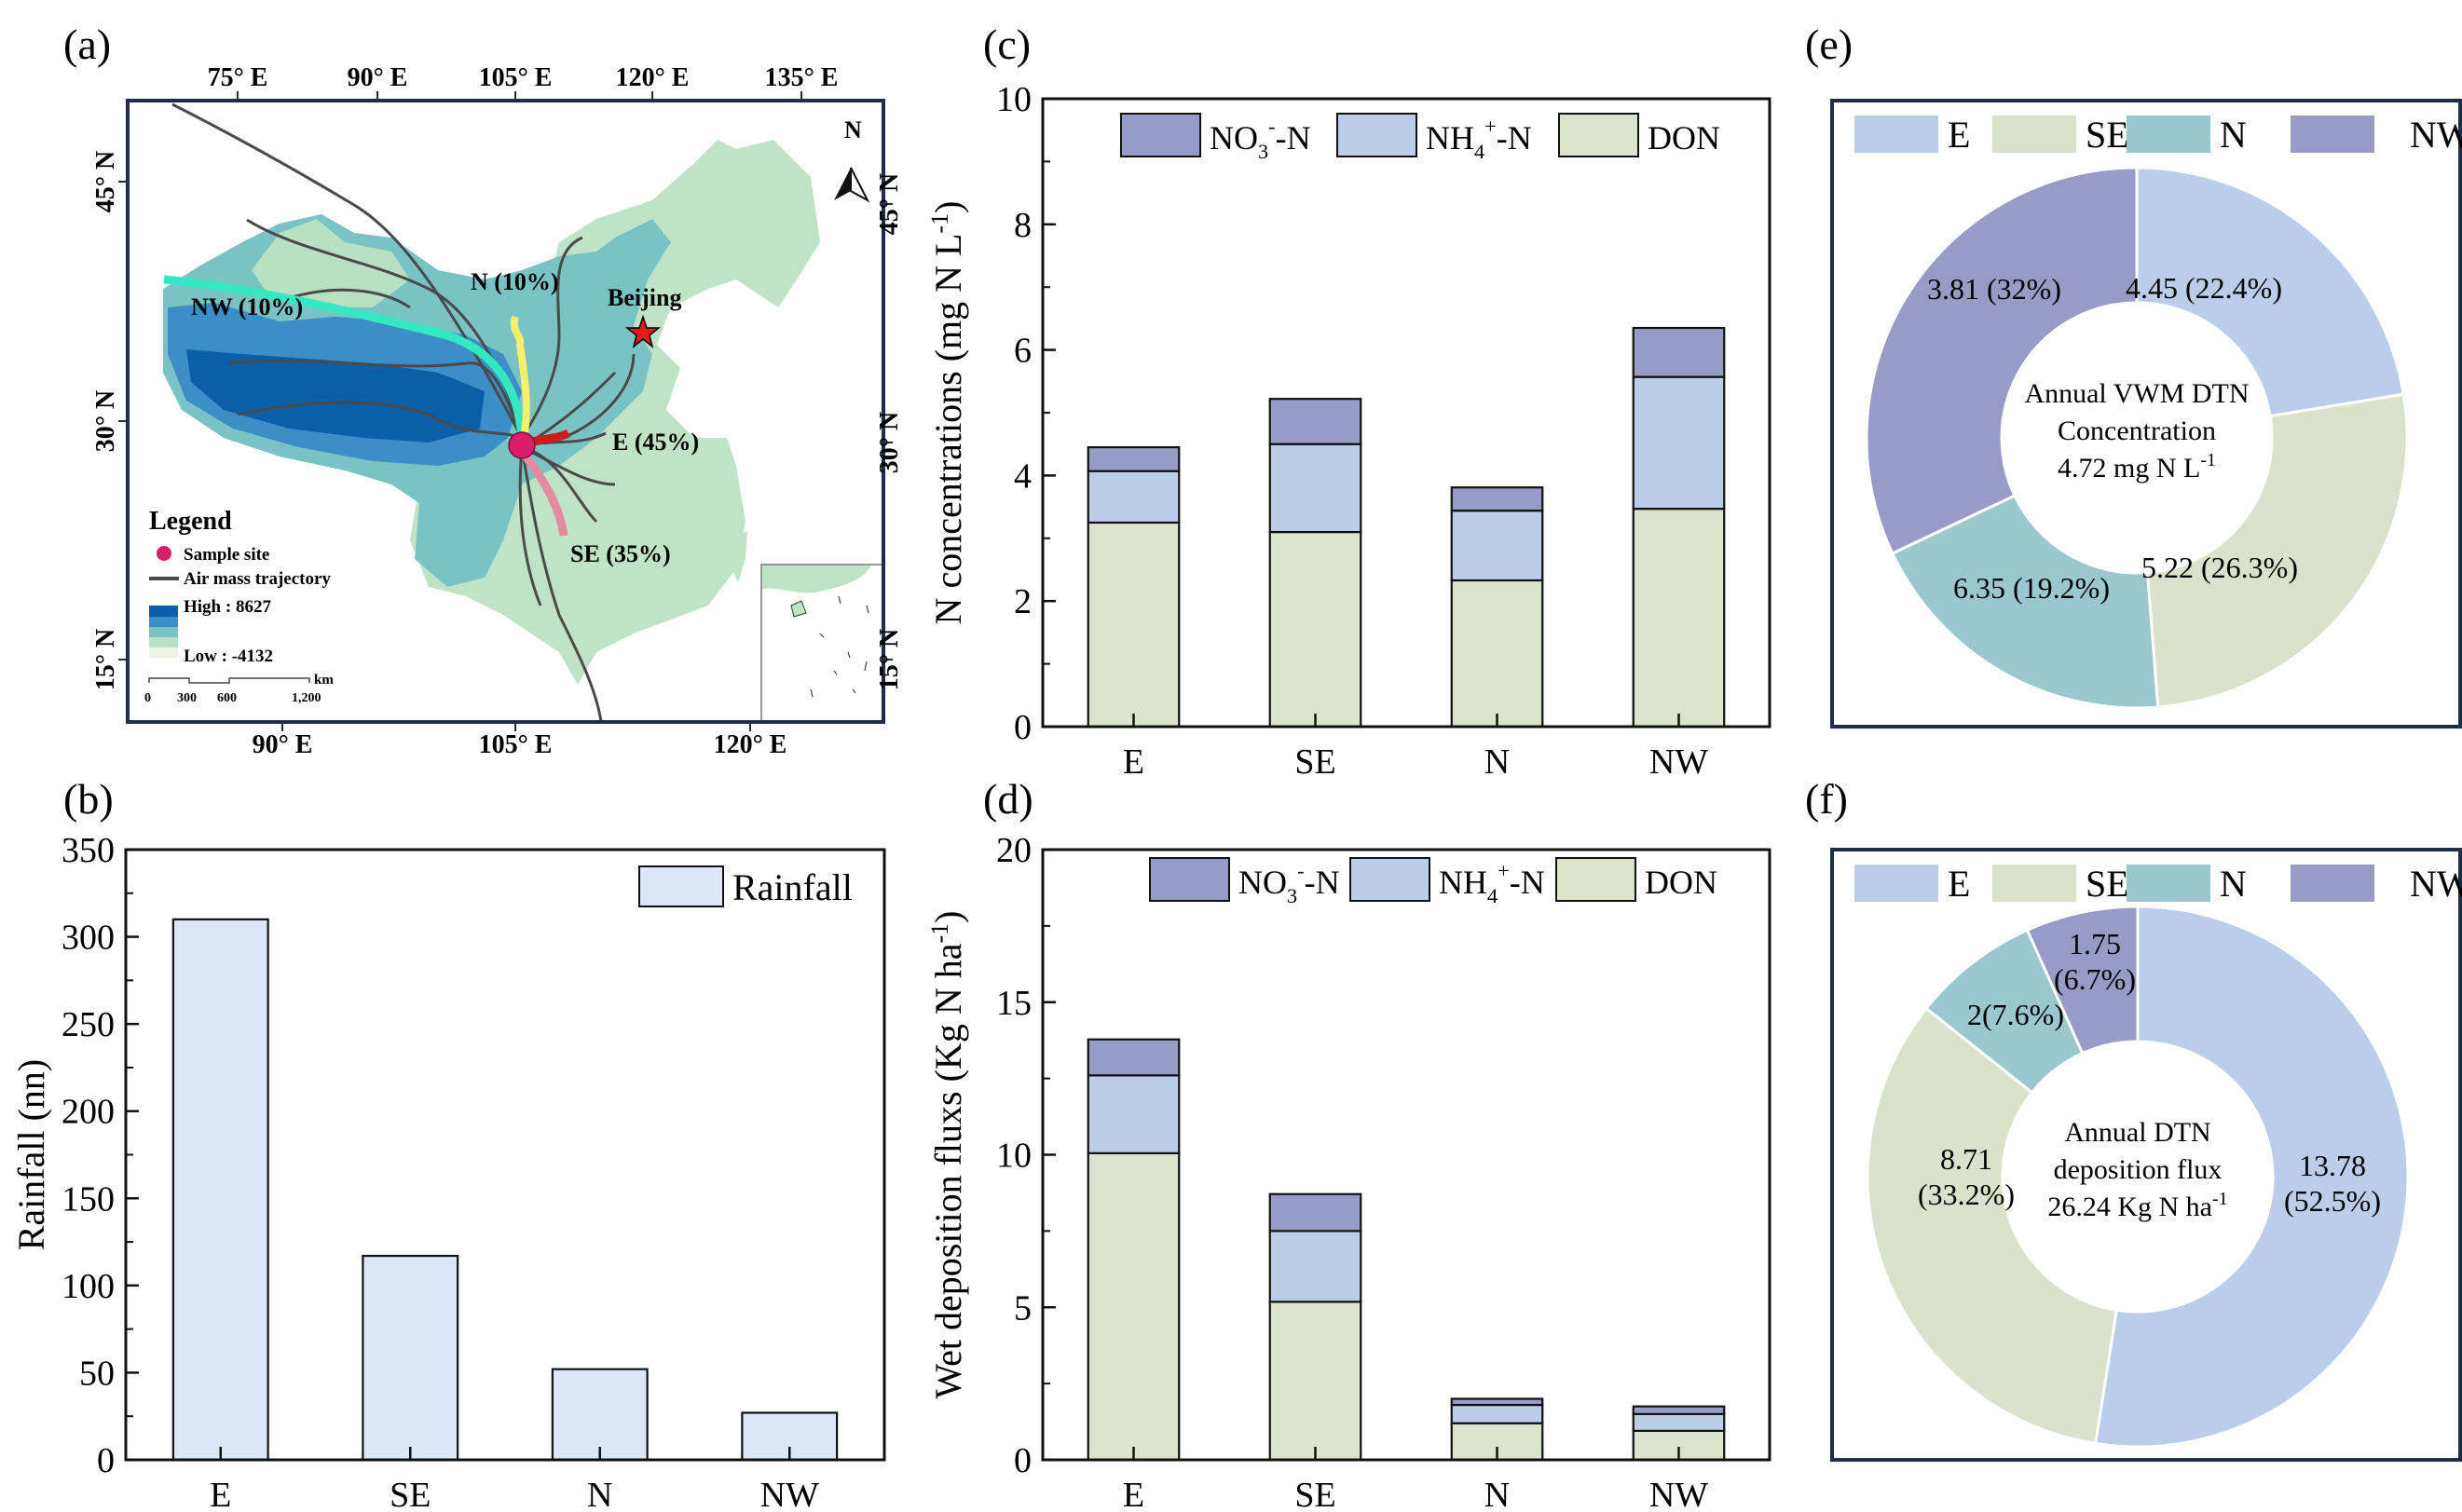 Image resolution: width=2462 pixels, height=1512 pixels. I want to click on y-tick-label: 150, so click(88, 1199).